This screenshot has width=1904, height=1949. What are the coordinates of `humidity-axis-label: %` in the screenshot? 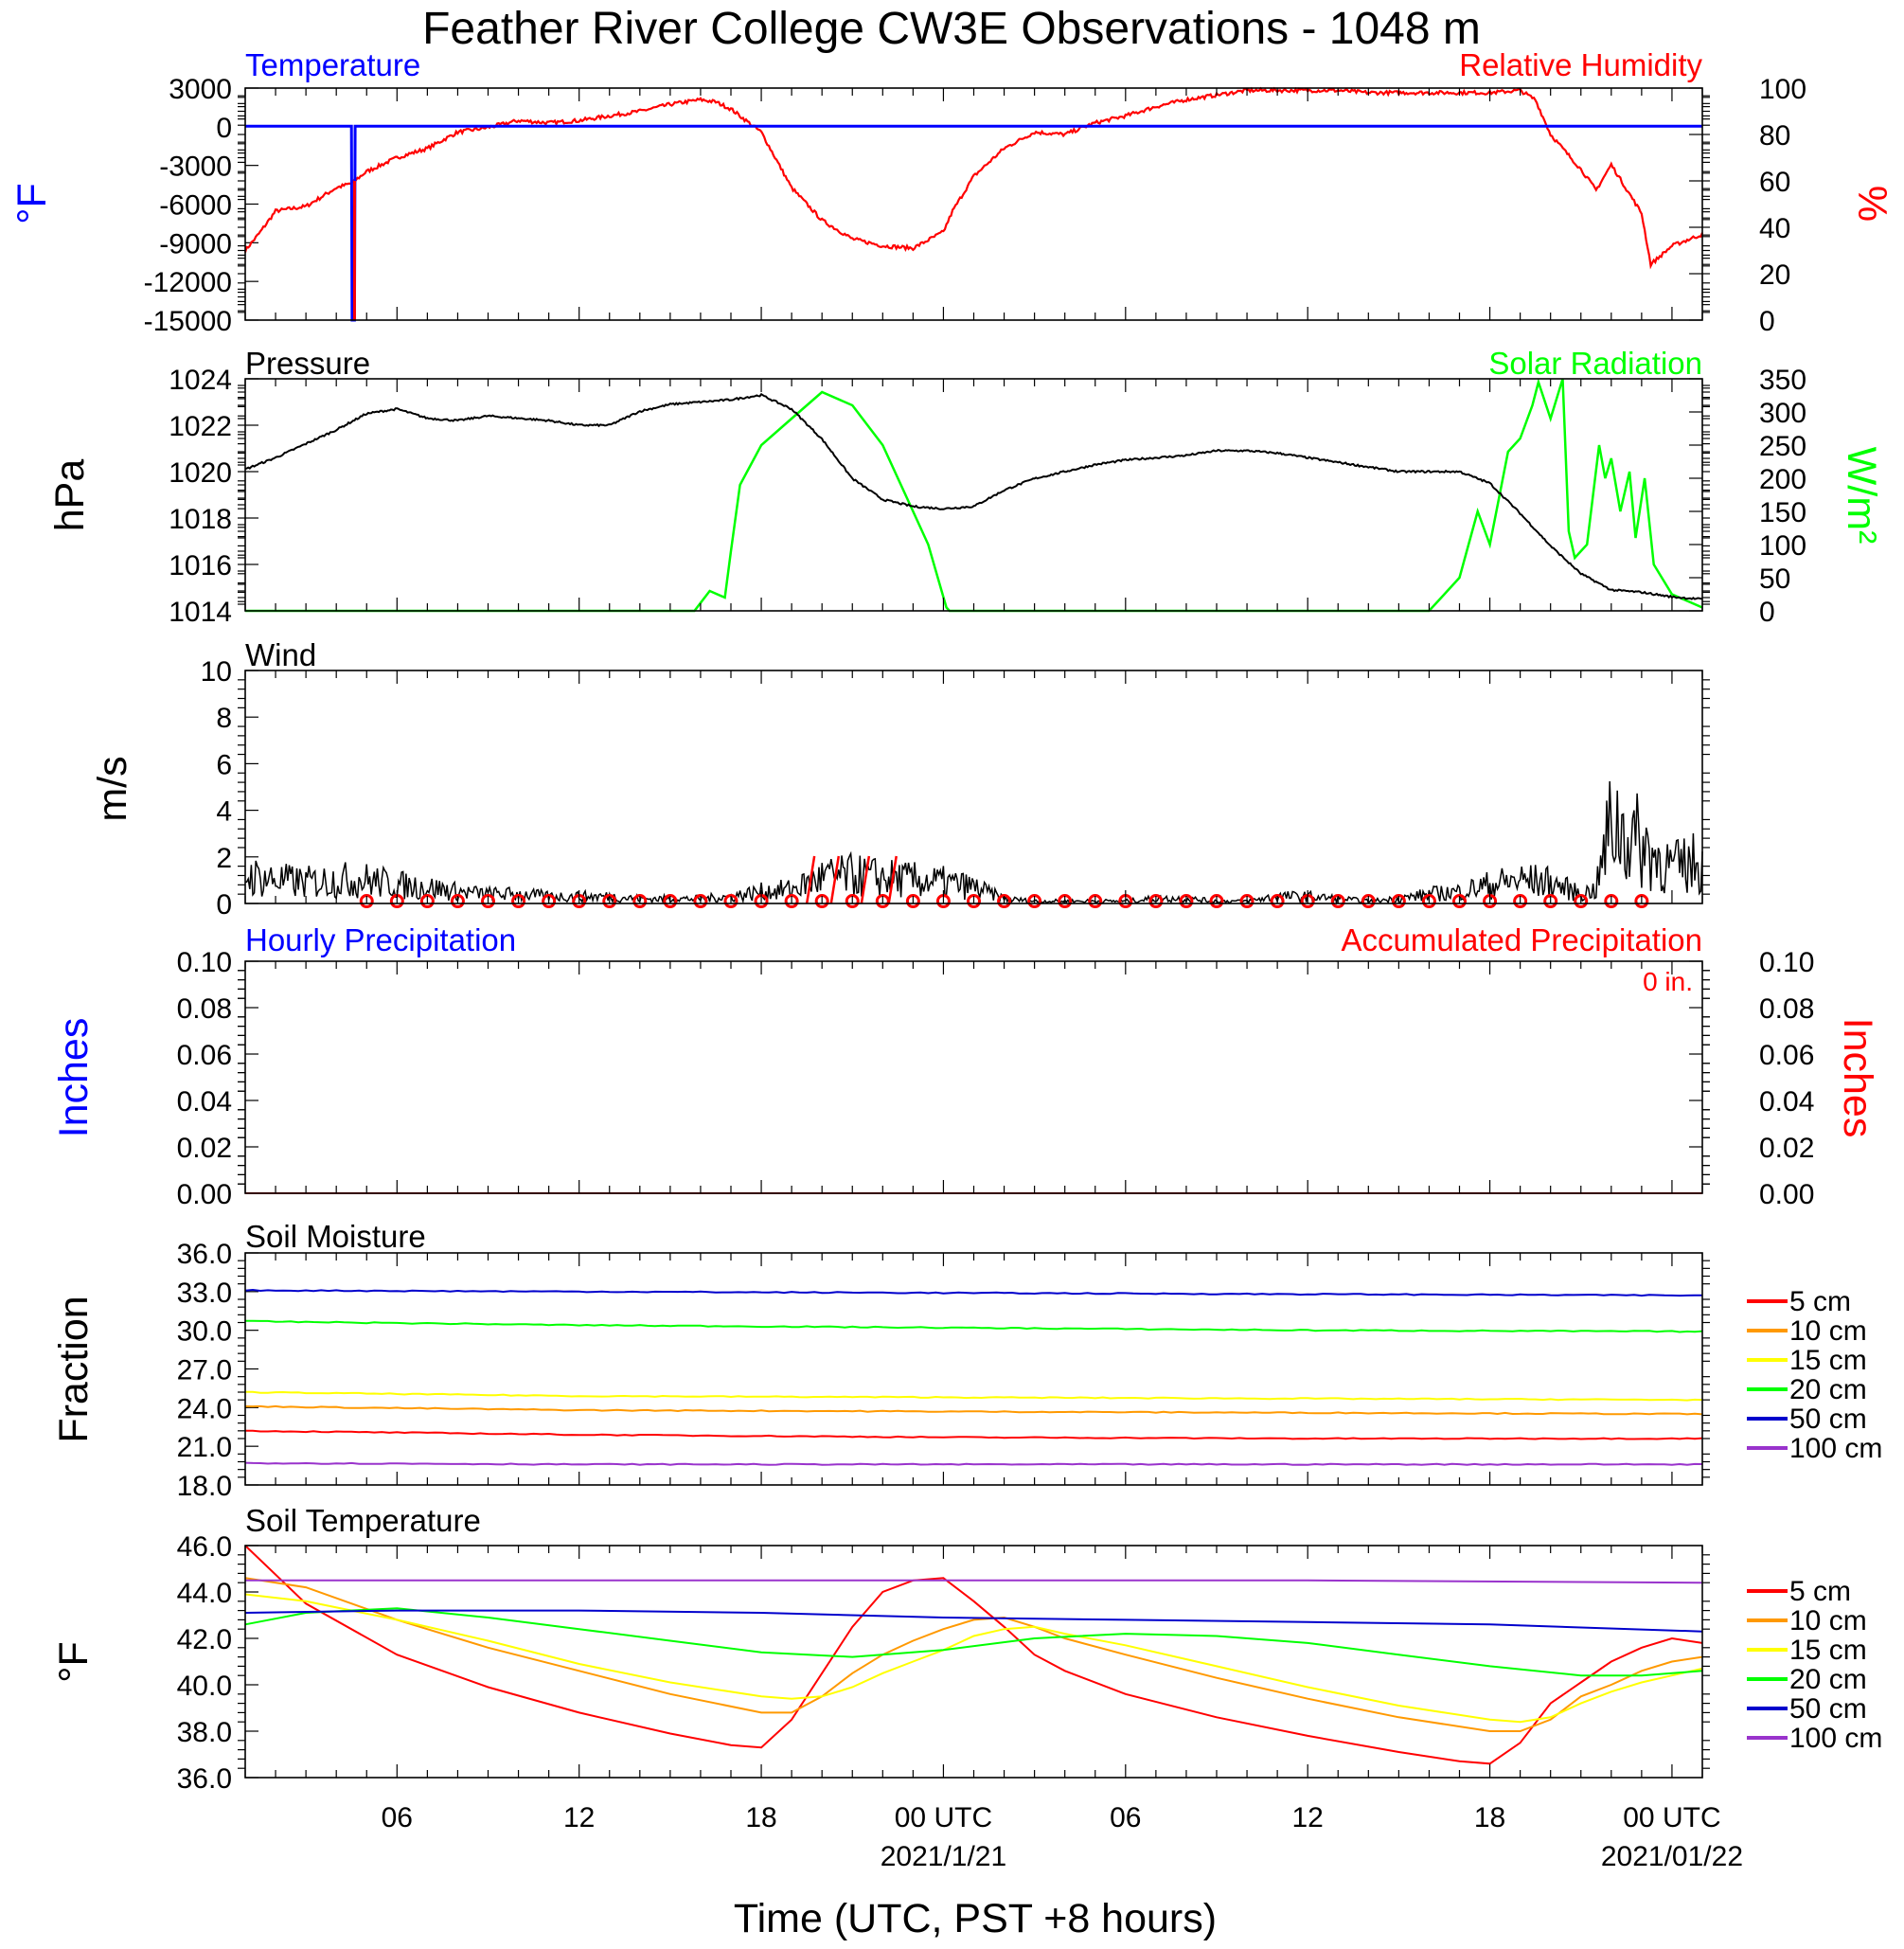 It's located at (1872, 204).